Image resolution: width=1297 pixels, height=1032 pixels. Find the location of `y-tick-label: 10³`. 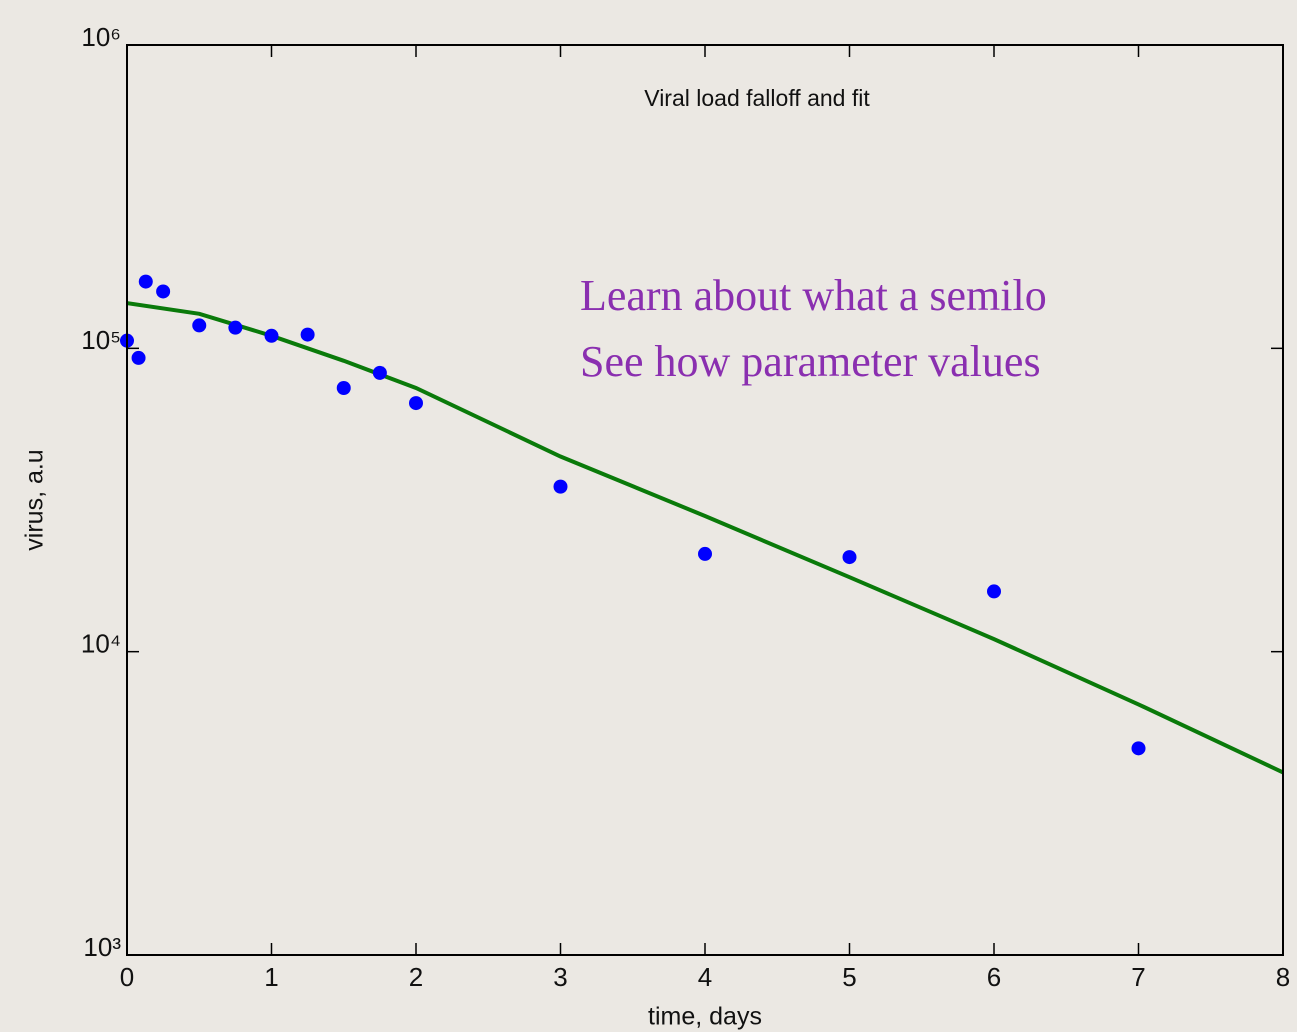

y-tick-label: 10³ is located at coordinates (102, 947).